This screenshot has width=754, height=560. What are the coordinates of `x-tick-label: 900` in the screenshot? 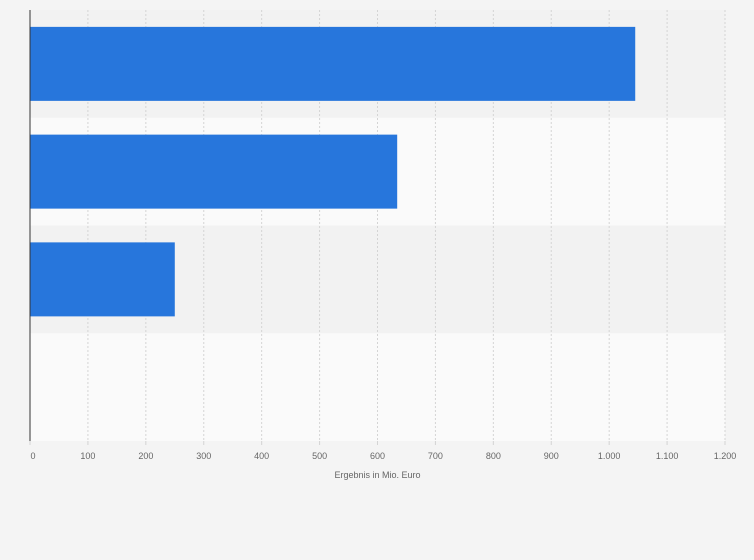 It's located at (551, 456).